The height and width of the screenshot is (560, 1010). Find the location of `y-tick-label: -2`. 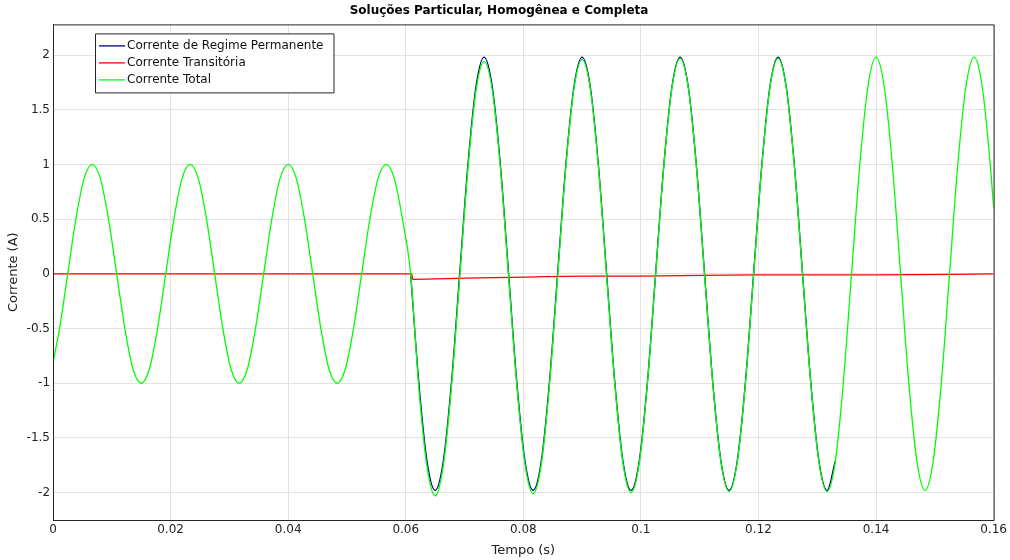

y-tick-label: -2 is located at coordinates (44, 491).